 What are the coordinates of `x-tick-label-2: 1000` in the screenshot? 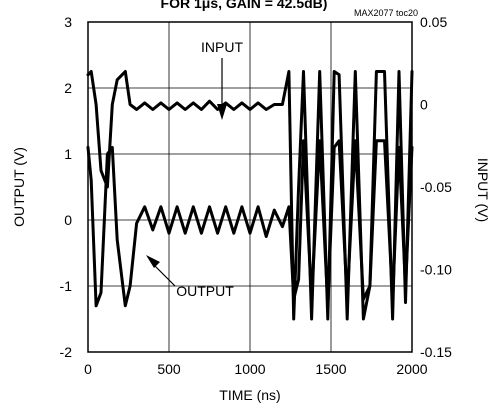 It's located at (249, 369).